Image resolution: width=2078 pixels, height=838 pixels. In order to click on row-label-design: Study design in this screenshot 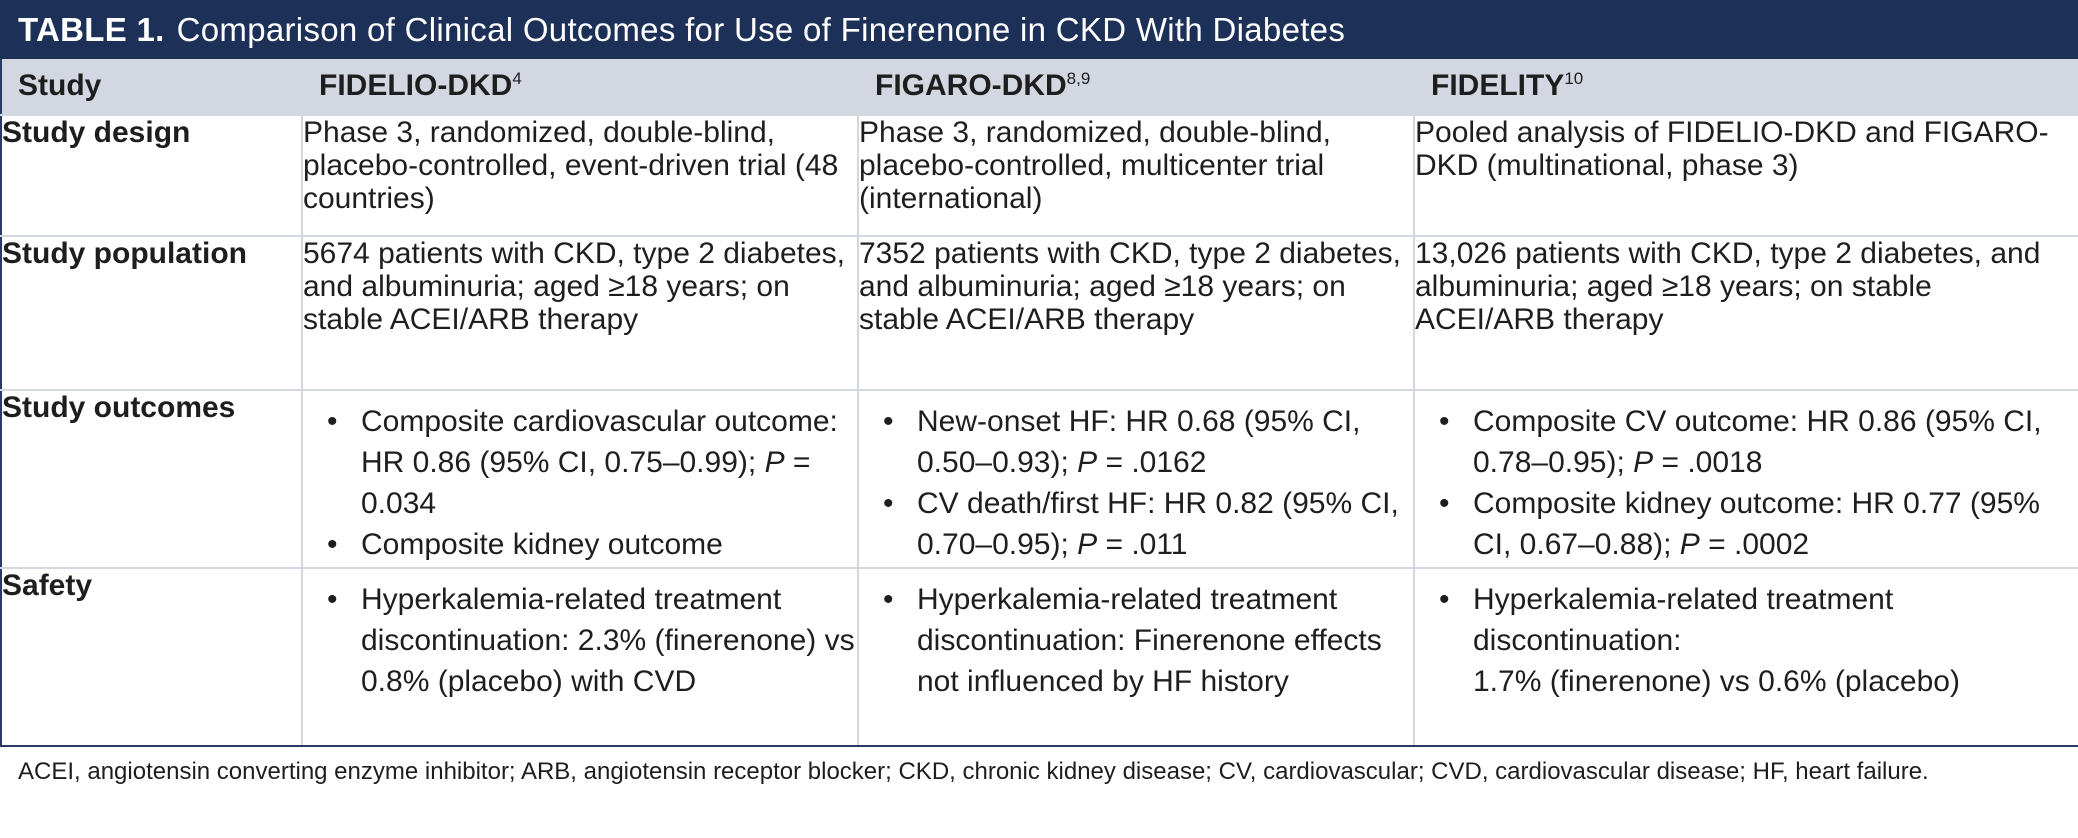, I will do `click(151, 175)`.